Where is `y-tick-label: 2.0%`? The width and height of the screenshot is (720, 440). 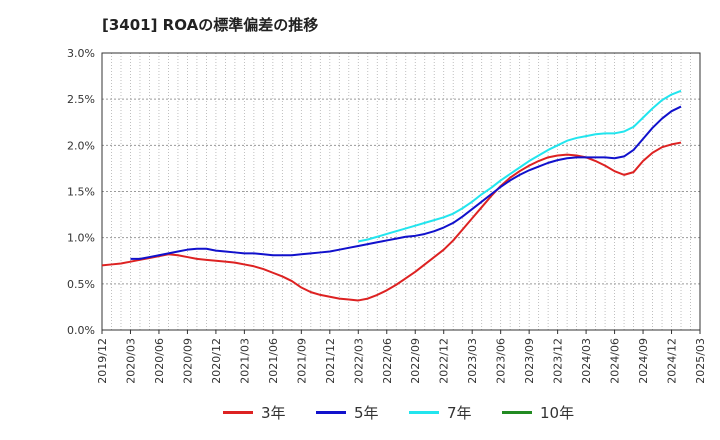 y-tick-label: 2.0% is located at coordinates (81, 145).